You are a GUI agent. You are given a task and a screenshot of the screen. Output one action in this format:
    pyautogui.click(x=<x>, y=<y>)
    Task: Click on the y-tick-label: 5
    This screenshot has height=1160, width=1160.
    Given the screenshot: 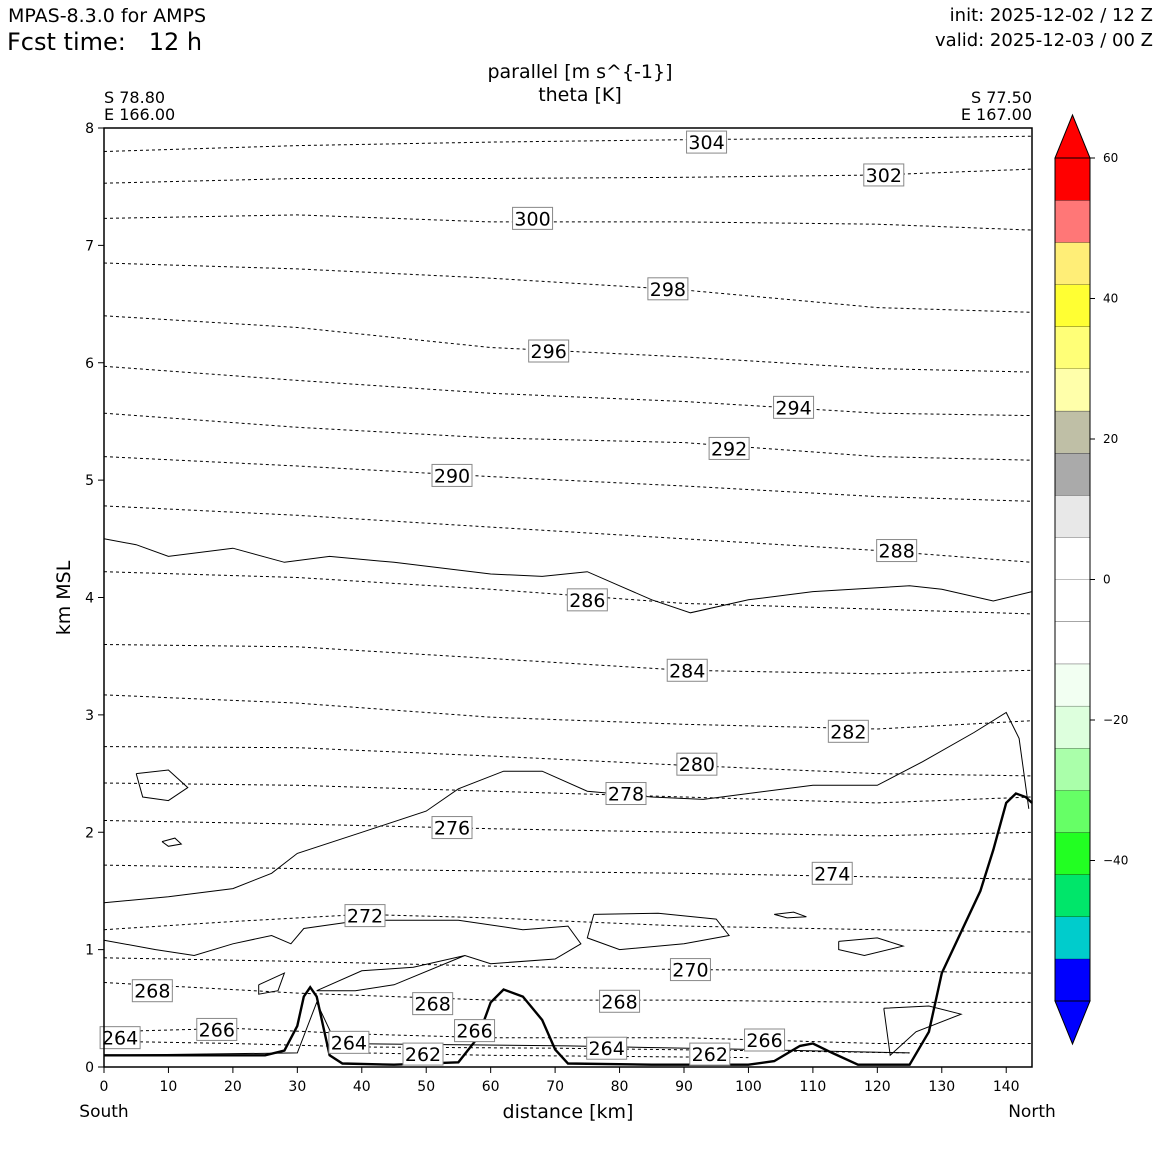 What is the action you would take?
    pyautogui.click(x=89, y=481)
    